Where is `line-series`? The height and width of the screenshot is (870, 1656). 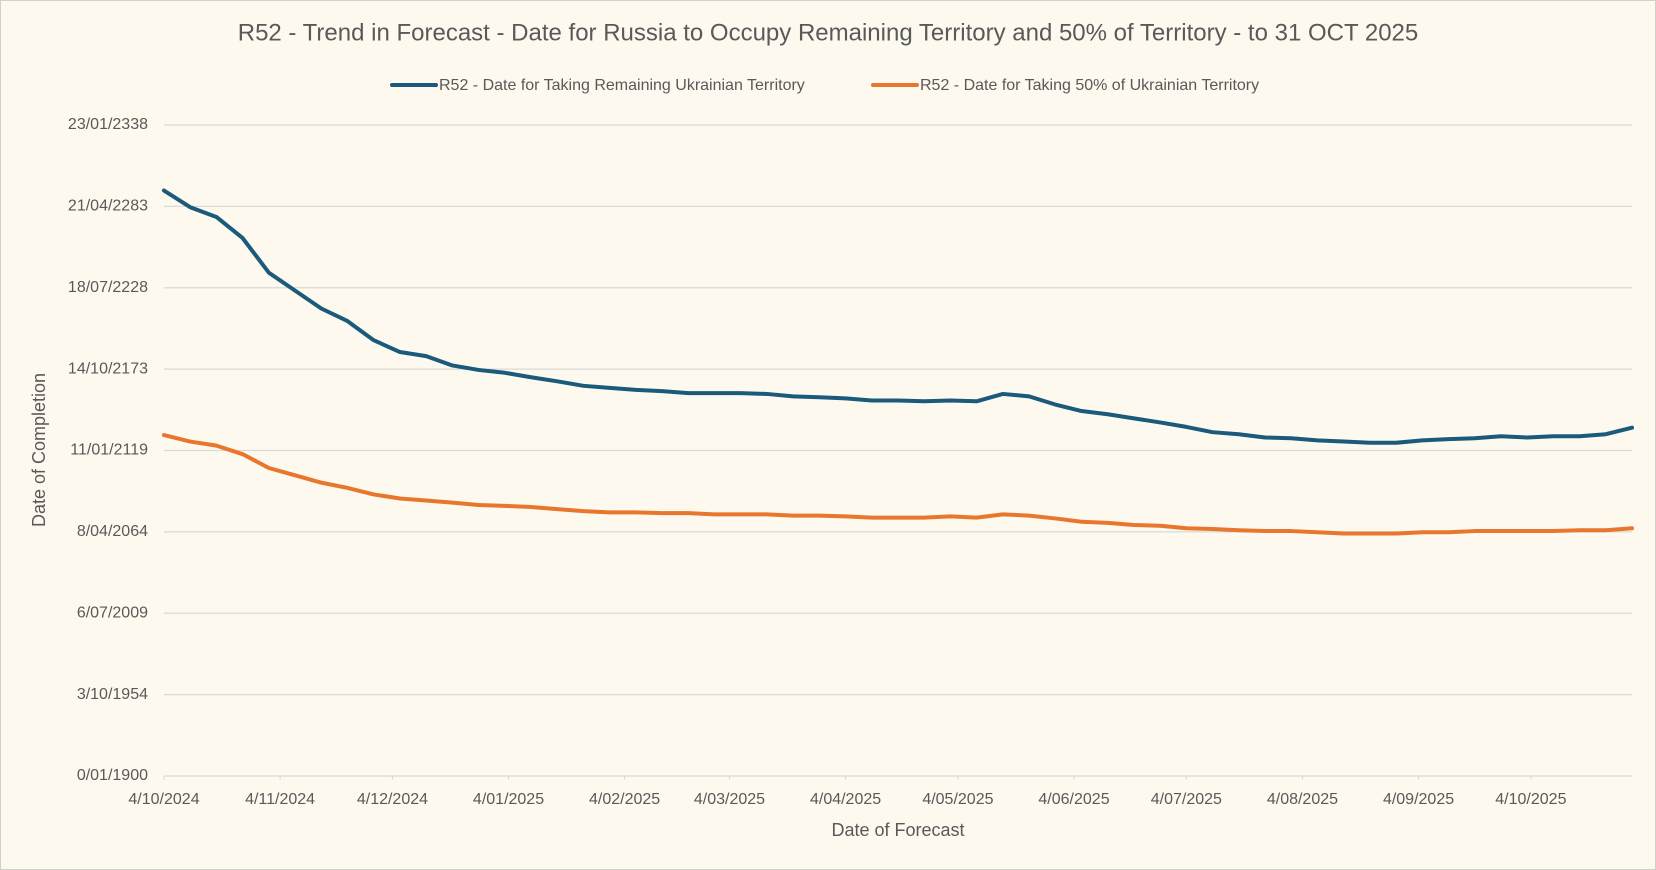
line-series is located at coordinates (898, 484).